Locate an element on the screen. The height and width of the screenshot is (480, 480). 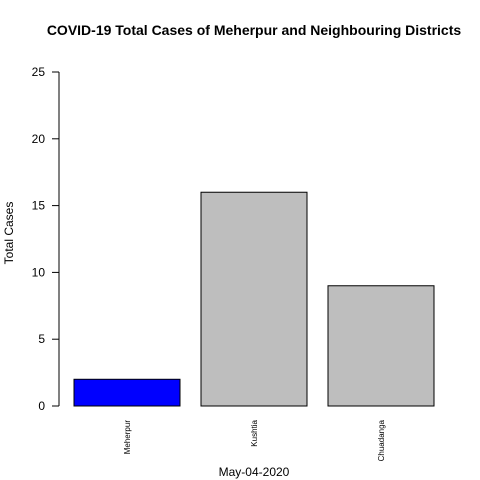
bar-kushtia is located at coordinates (254, 299).